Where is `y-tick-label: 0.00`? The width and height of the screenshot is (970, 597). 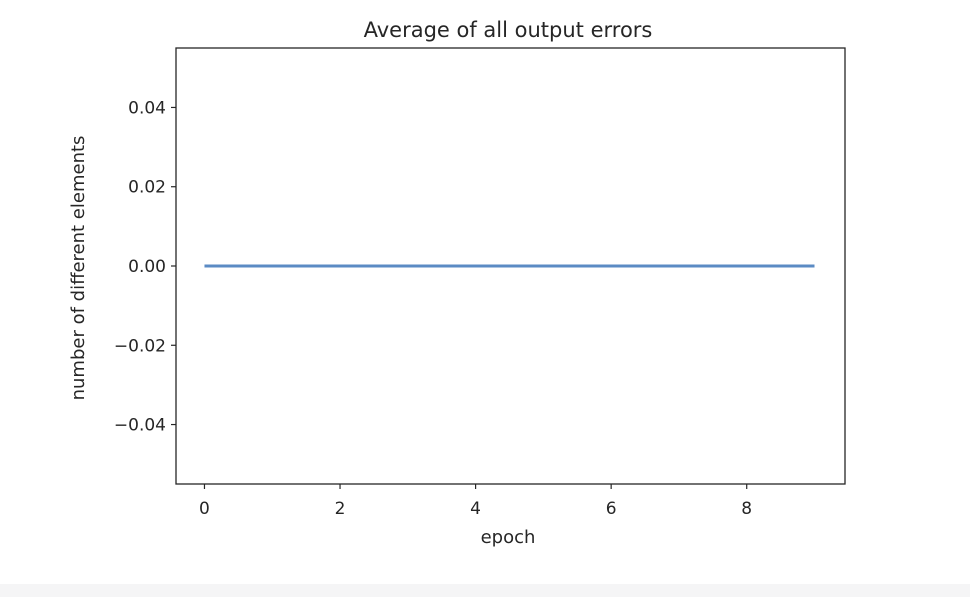 y-tick-label: 0.00 is located at coordinates (147, 267).